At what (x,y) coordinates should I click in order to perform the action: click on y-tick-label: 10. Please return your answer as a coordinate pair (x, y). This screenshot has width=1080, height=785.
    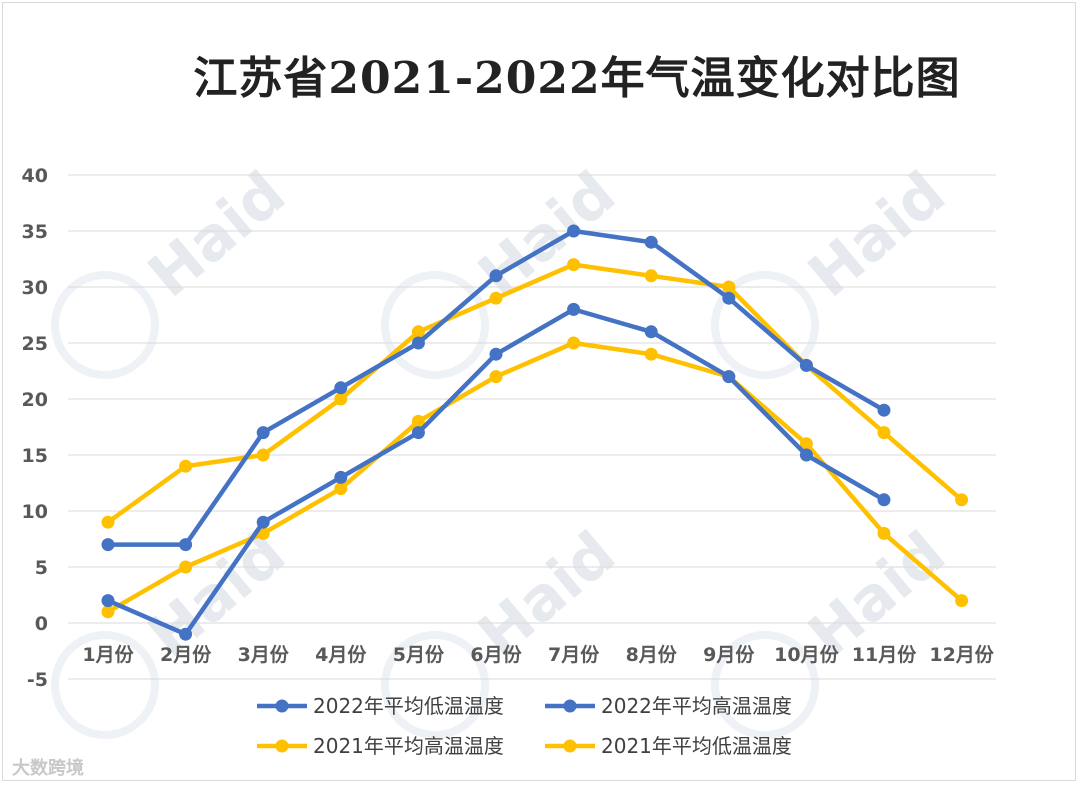
    Looking at the image, I should click on (35, 512).